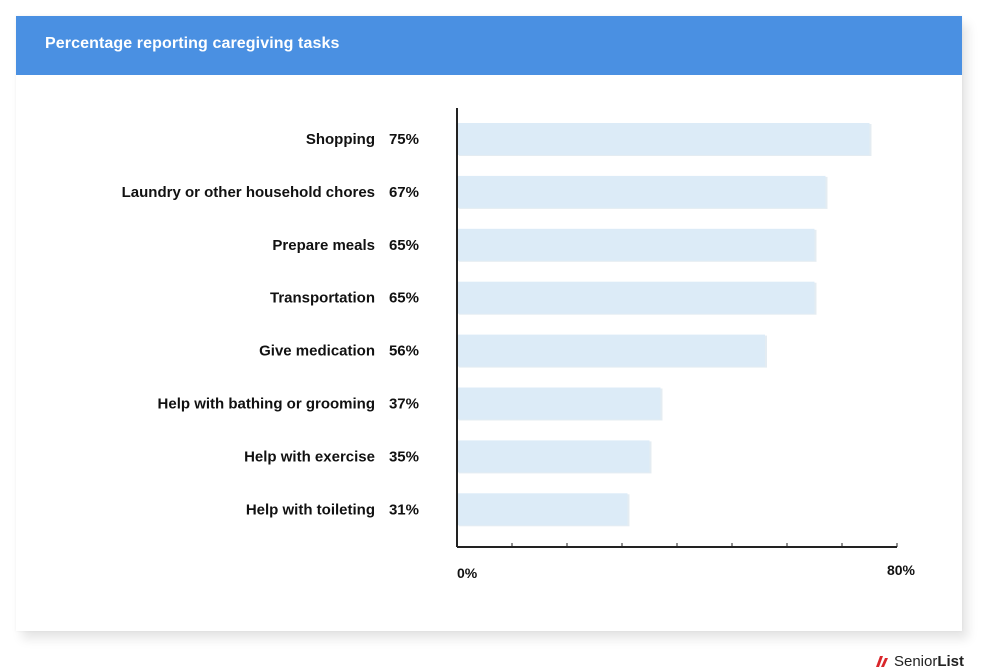 The height and width of the screenshot is (671, 994). I want to click on brand-name-regular: Senior, so click(915, 661).